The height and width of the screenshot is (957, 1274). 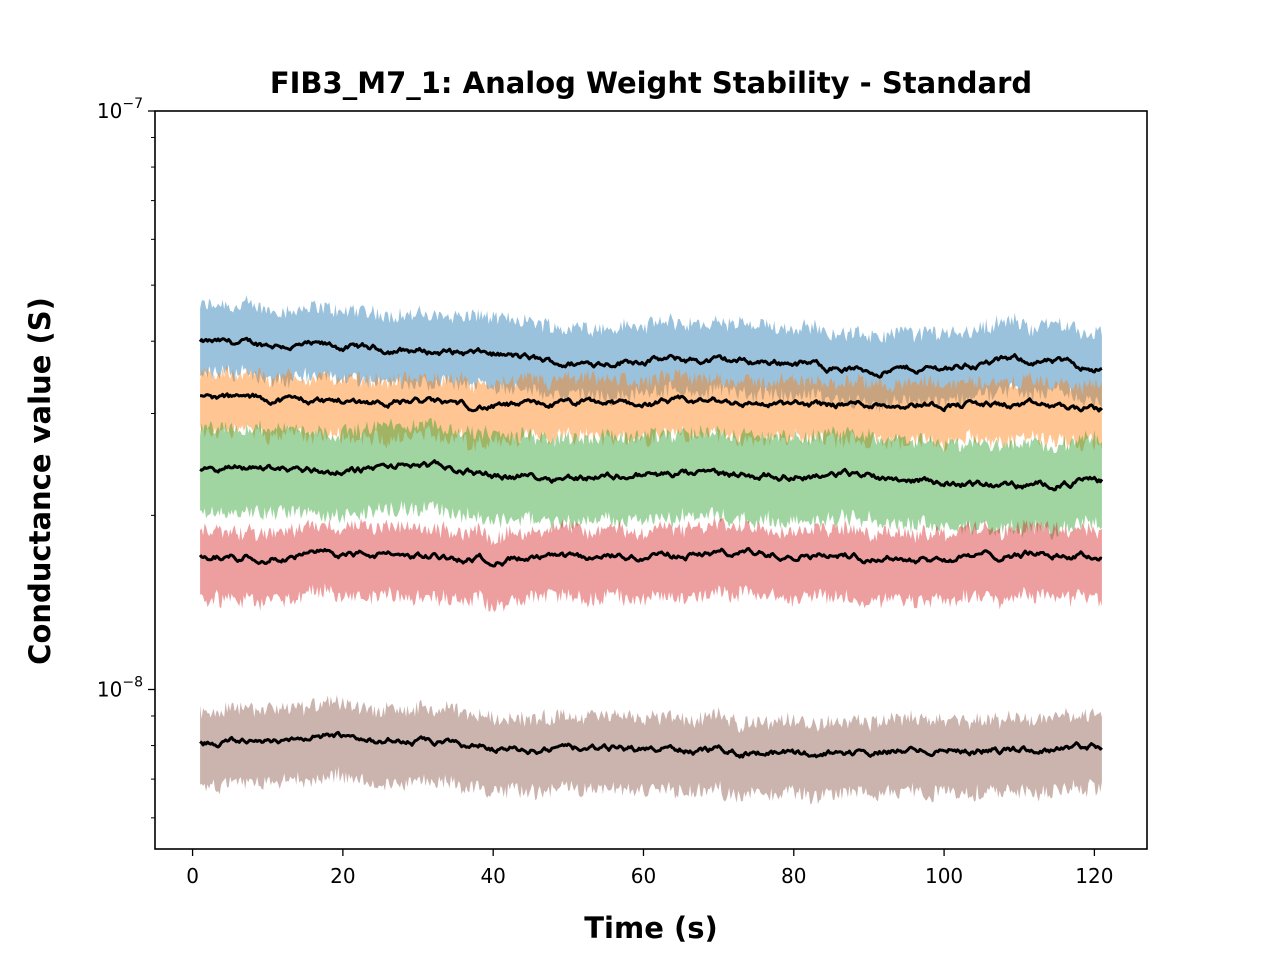 What do you see at coordinates (126, 457) in the screenshot?
I see `y-ticks: 10⁻⁸ 10⁻⁷` at bounding box center [126, 457].